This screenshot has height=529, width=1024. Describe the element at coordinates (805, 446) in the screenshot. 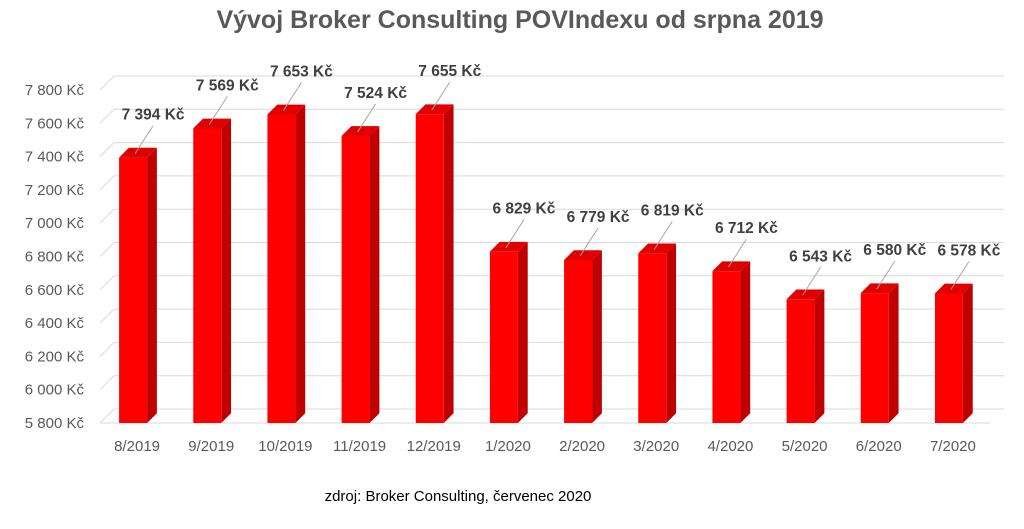

I see `x-tick-label: 5/2020` at that location.